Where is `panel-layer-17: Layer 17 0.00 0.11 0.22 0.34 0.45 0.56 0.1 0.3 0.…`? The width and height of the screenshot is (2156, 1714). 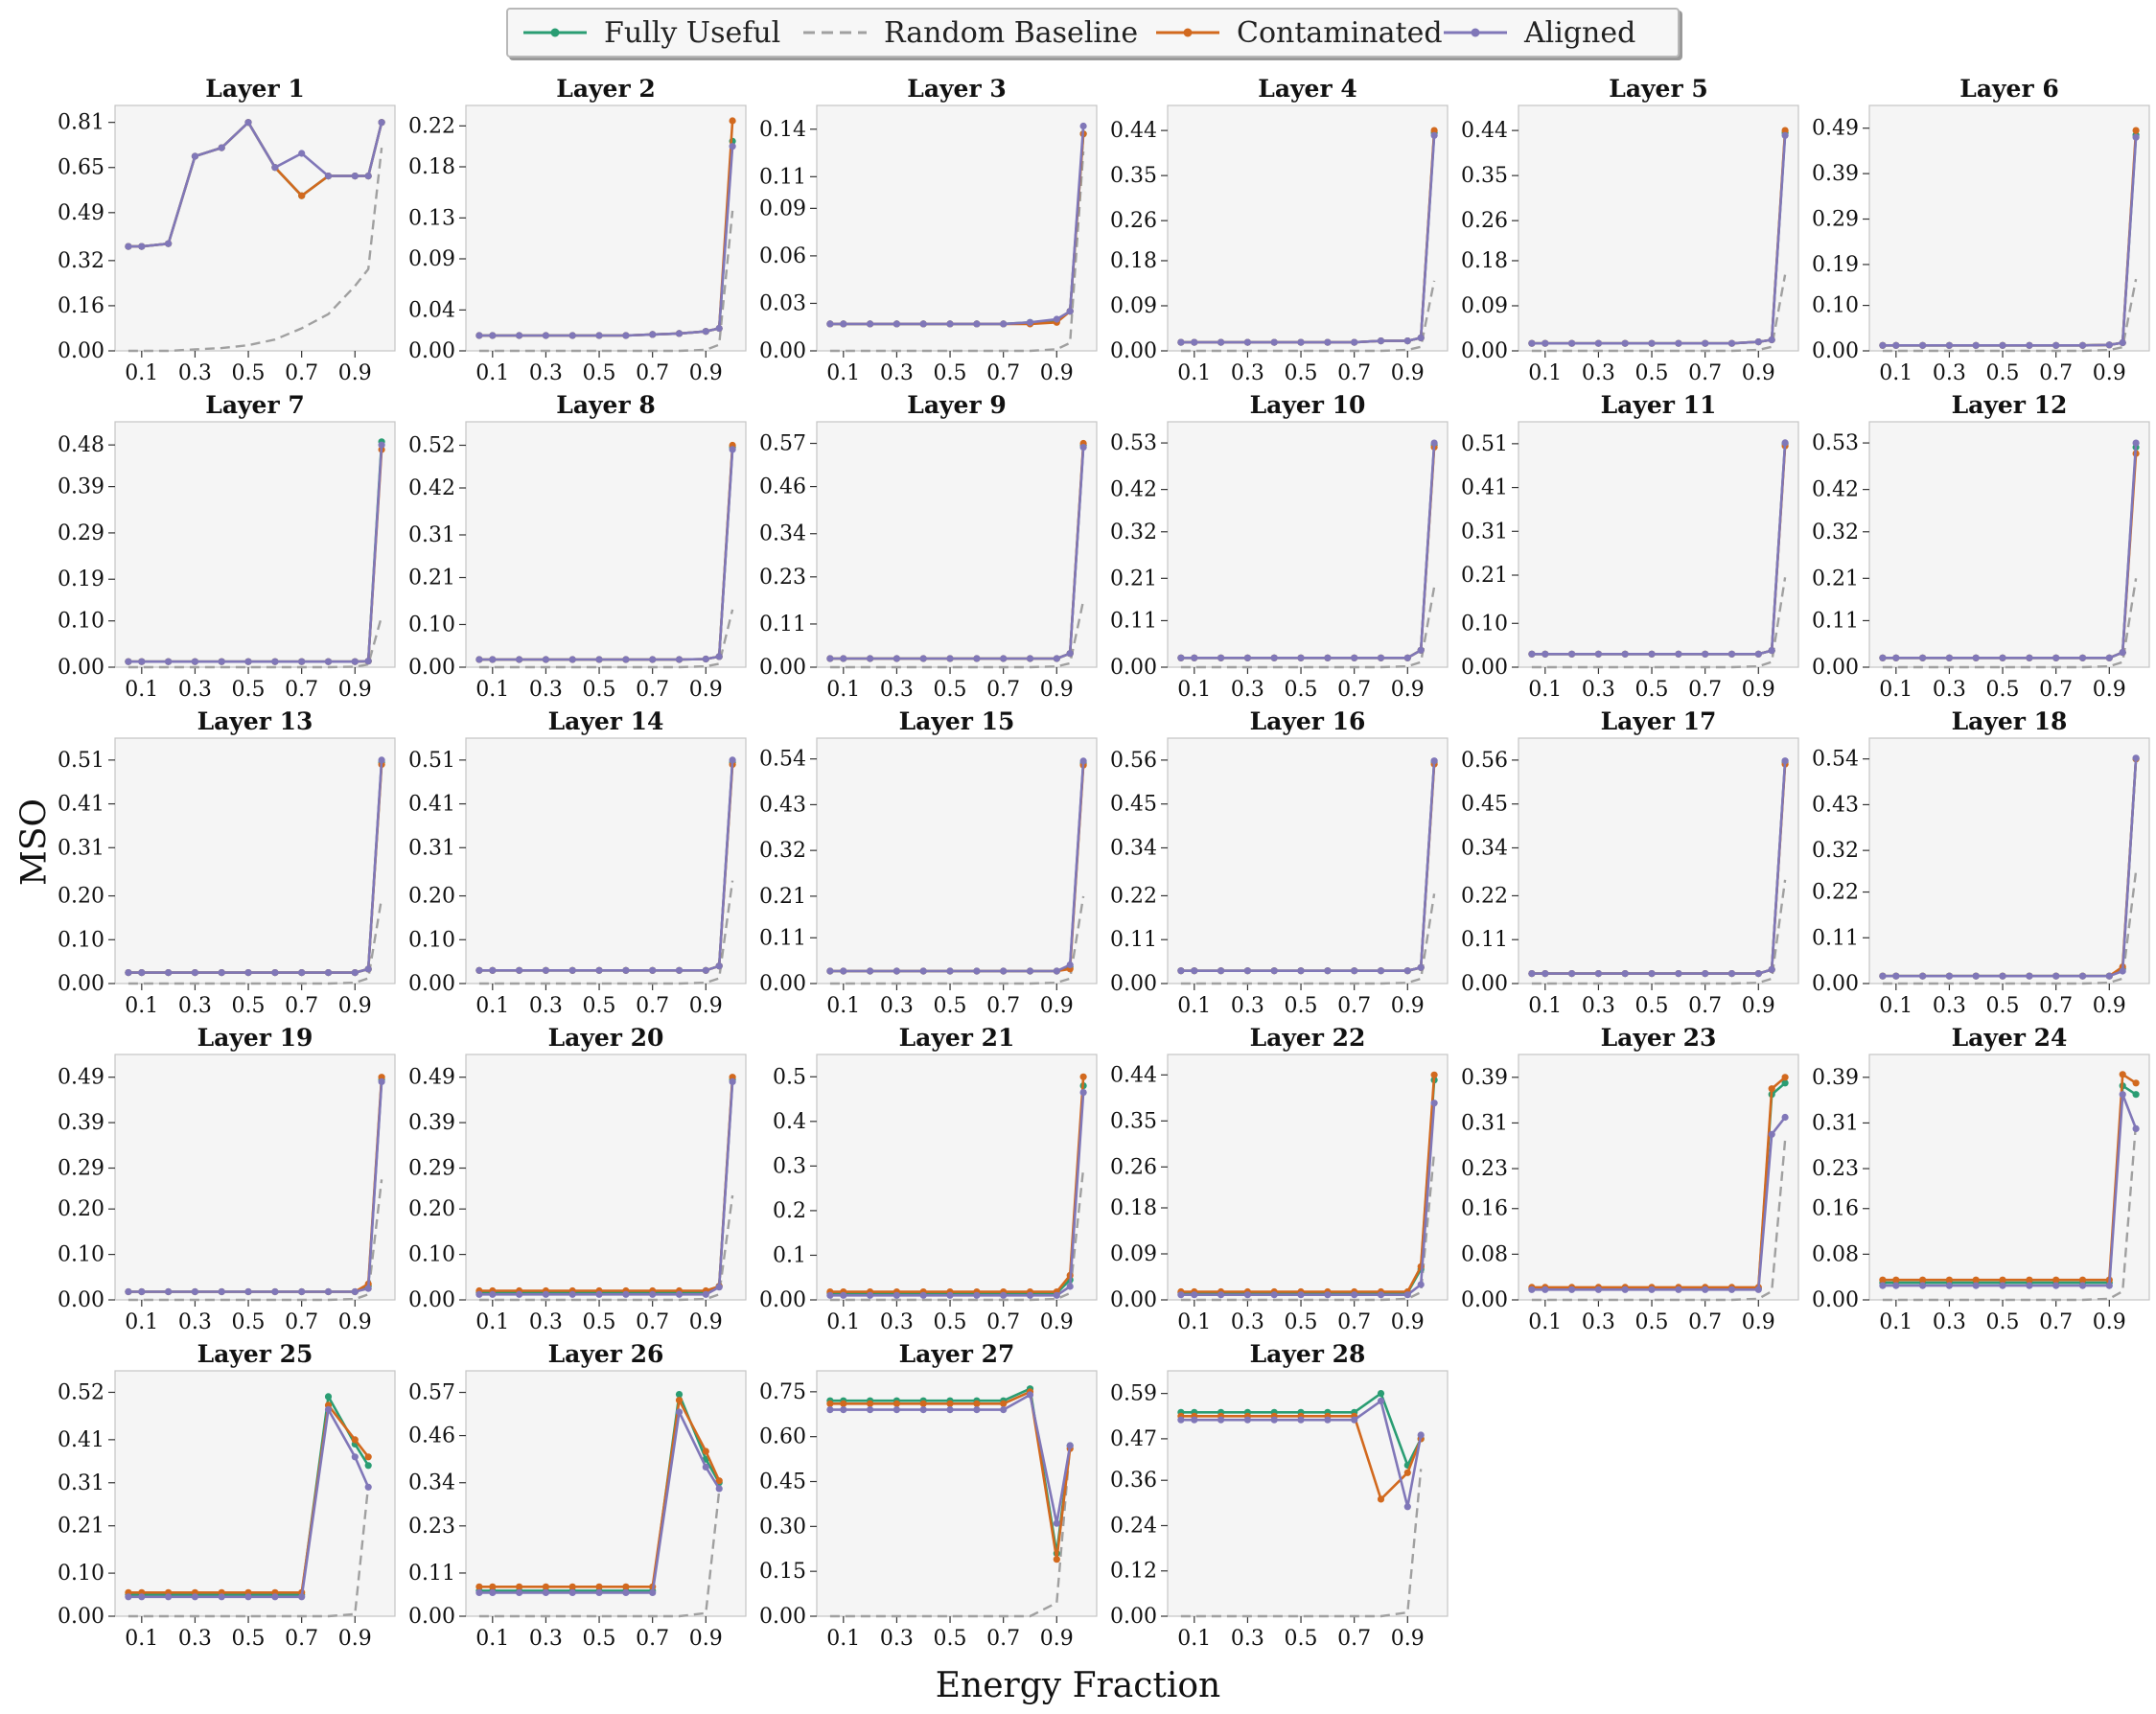
panel-layer-17: Layer 17 0.00 0.11 0.22 0.34 0.45 0.56 0.1 0.3 0.… is located at coordinates (1630, 862).